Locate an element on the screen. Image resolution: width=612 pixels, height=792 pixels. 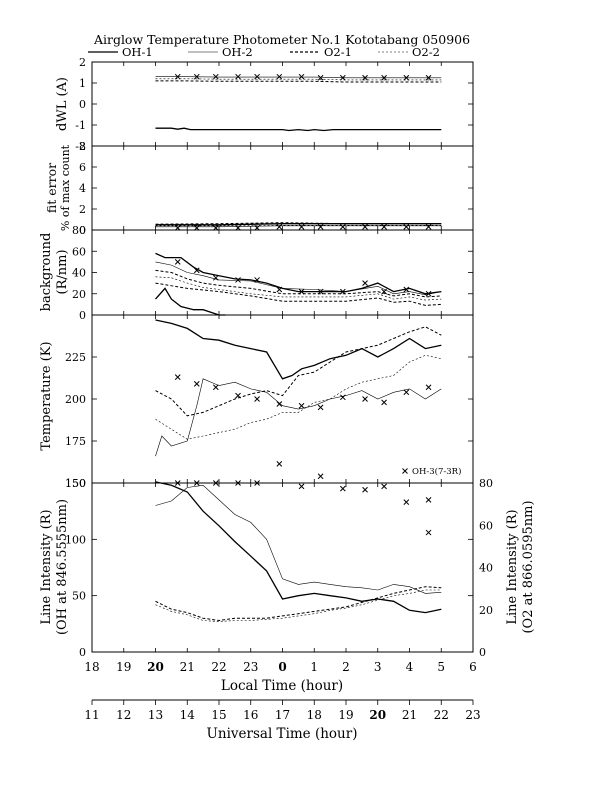
legend-label: OH-2 is located at coordinates (237, 52).